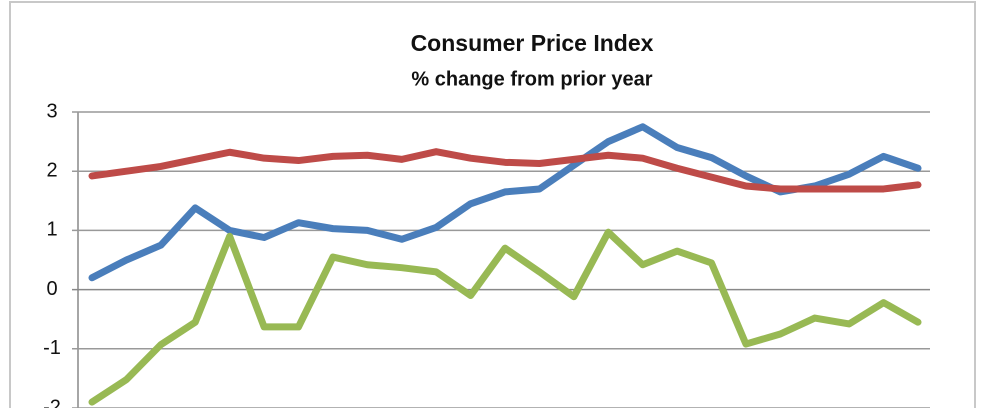 This screenshot has height=408, width=992. I want to click on chart-subtitle: % change from prior year, so click(531, 79).